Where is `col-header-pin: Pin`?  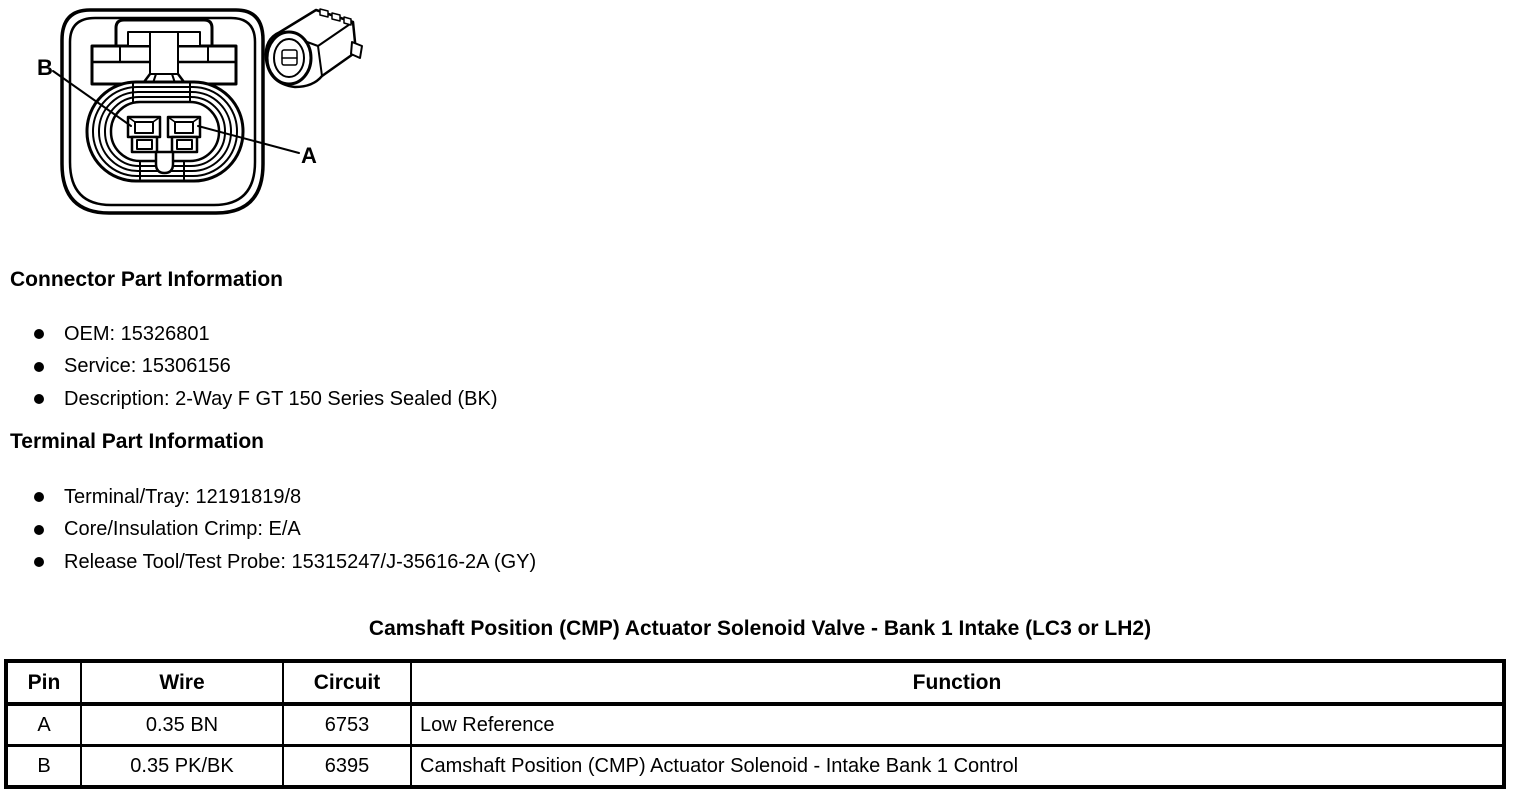
col-header-pin: Pin is located at coordinates (43, 682).